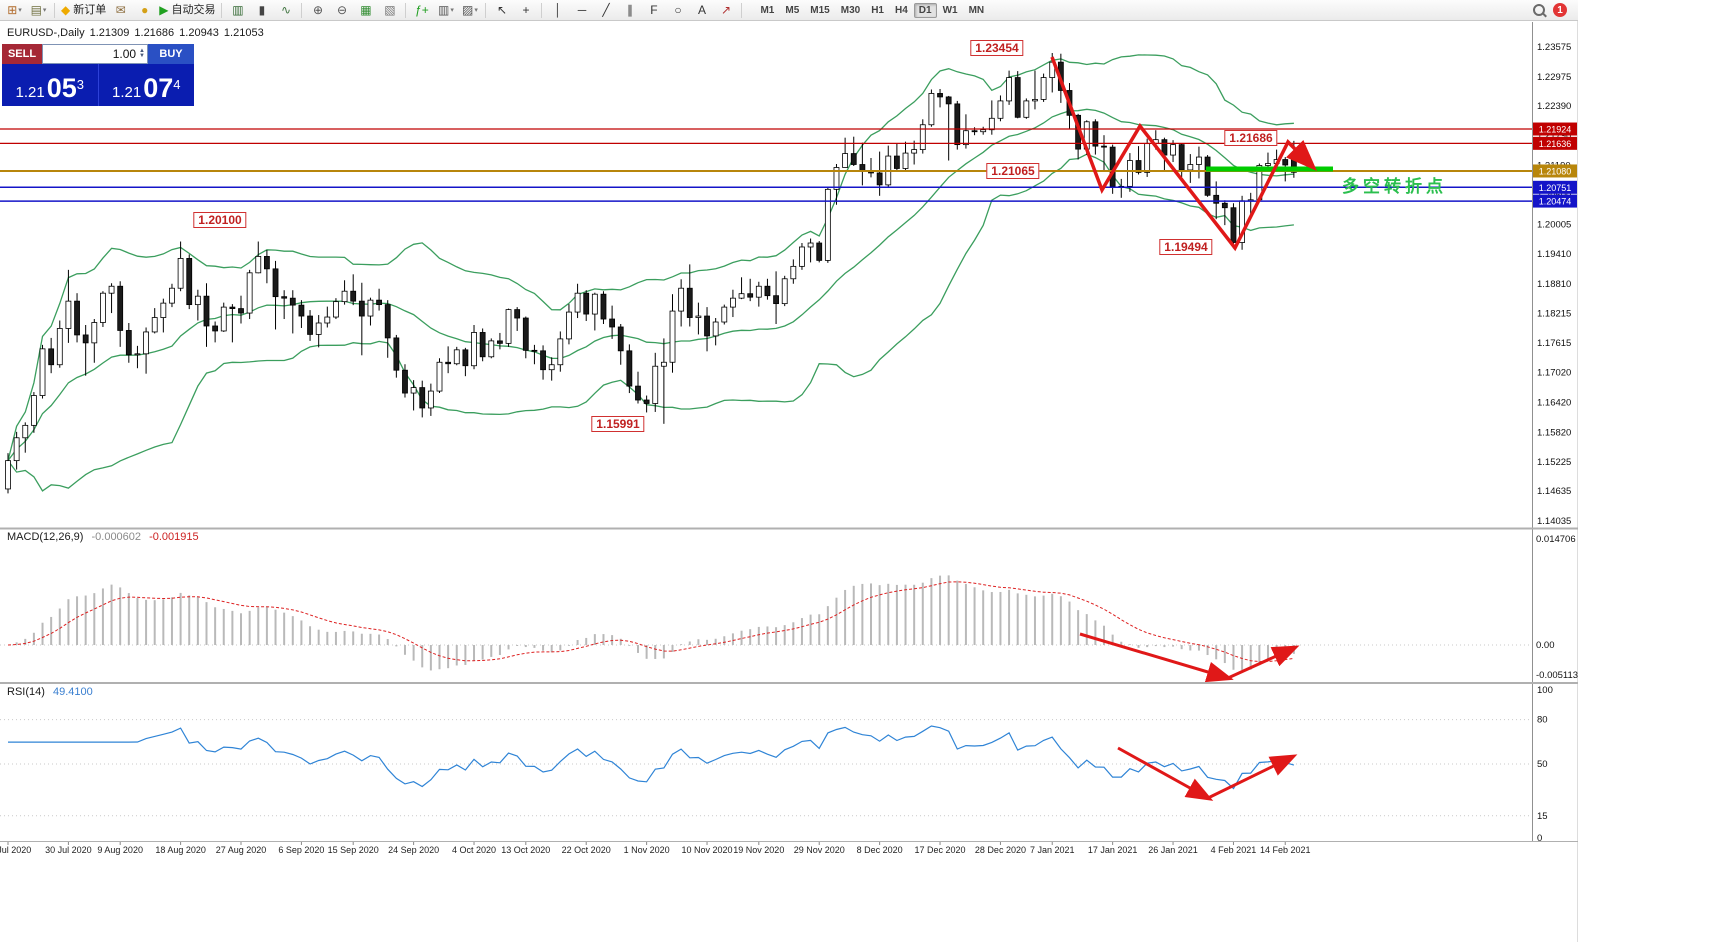 The height and width of the screenshot is (942, 1730). What do you see at coordinates (766, 623) in the screenshot?
I see `macd-panel` at bounding box center [766, 623].